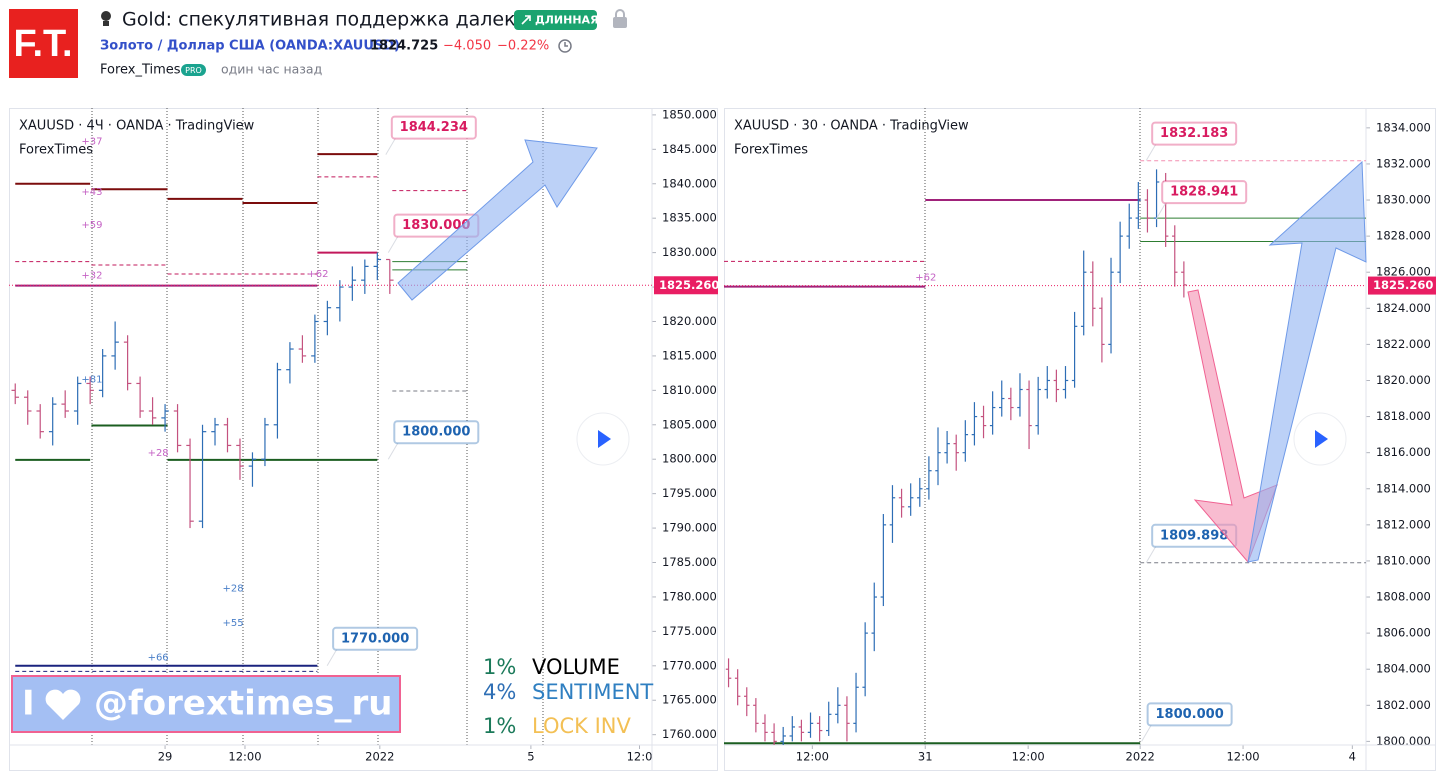 Image resolution: width=1439 pixels, height=773 pixels. I want to click on bulb-icon, so click(106, 18).